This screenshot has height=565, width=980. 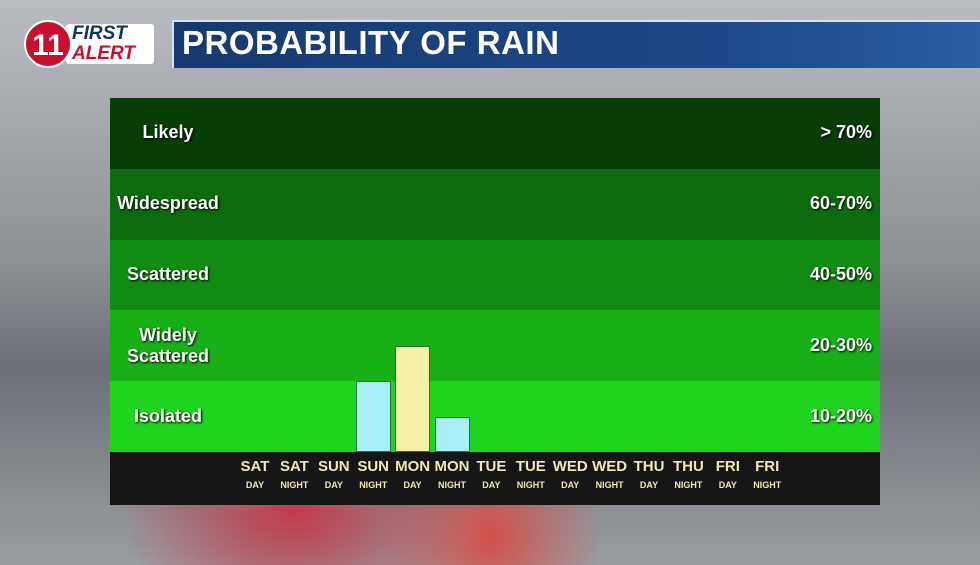 I want to click on band-label: Likely, so click(x=168, y=132).